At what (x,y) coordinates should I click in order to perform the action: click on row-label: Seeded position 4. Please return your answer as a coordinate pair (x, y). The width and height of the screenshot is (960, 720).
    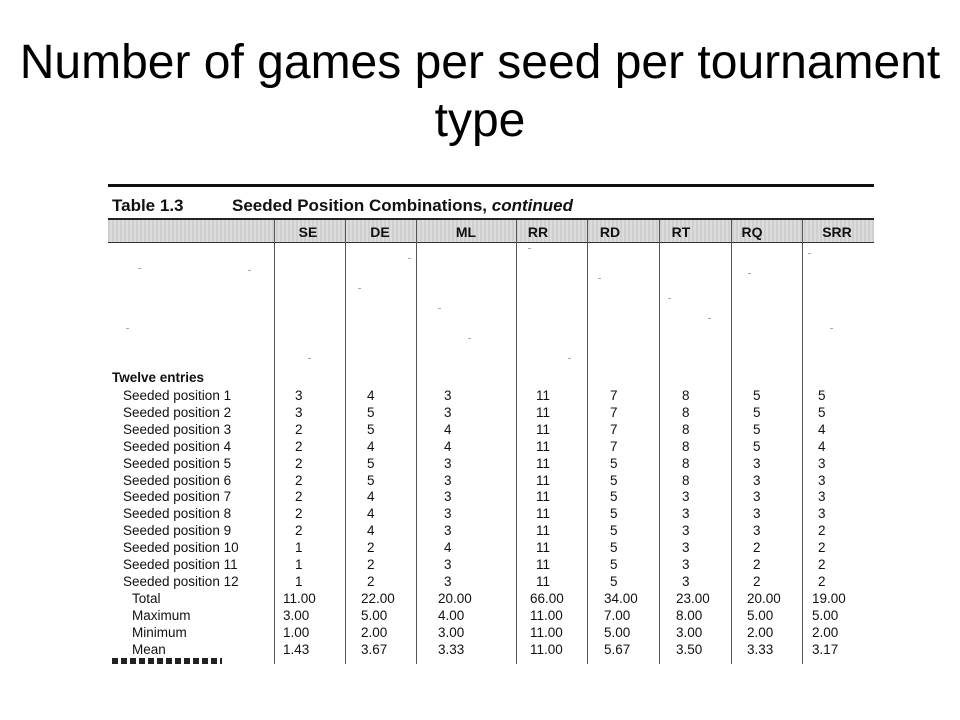
    Looking at the image, I should click on (177, 446).